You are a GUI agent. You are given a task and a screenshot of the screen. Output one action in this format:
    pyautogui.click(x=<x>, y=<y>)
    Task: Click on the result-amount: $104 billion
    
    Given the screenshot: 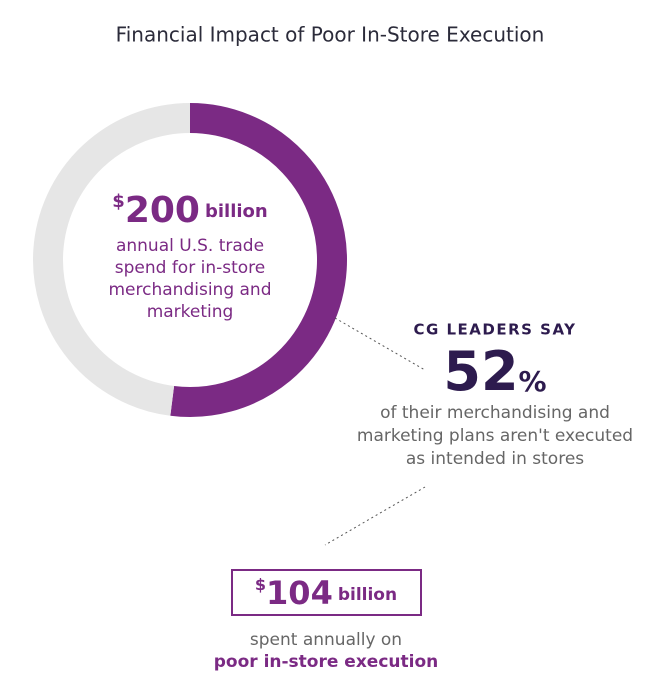 What is the action you would take?
    pyautogui.click(x=326, y=593)
    